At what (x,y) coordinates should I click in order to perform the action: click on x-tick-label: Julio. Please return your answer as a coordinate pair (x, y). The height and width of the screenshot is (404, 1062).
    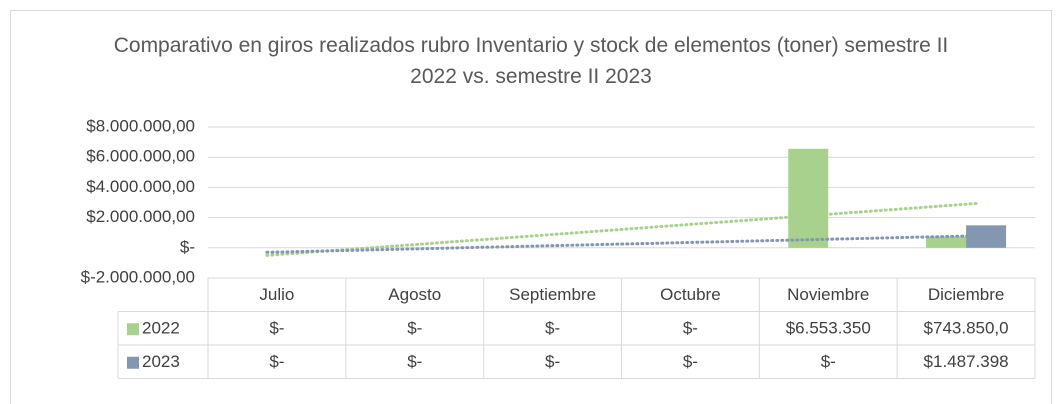
    Looking at the image, I should click on (276, 294).